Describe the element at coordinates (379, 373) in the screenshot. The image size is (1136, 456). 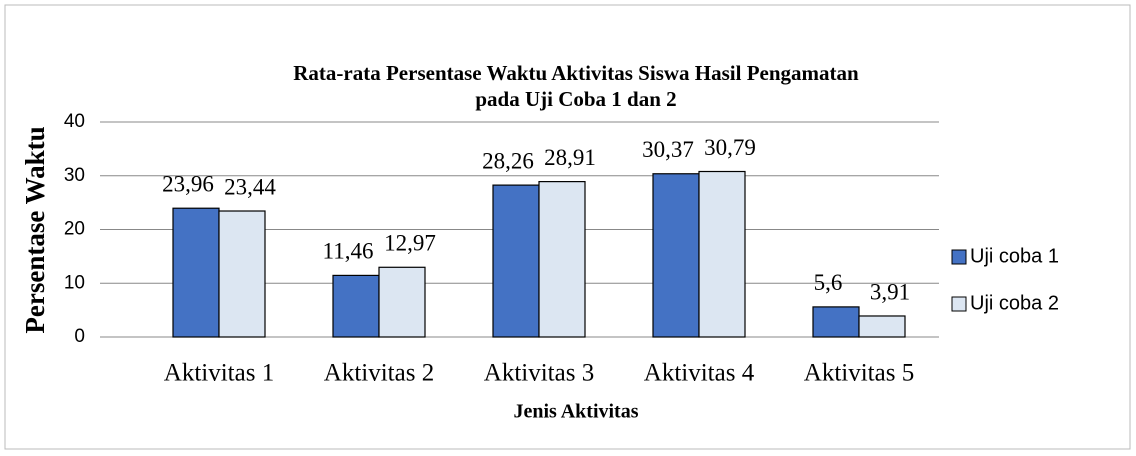
I see `x-tick-label: Aktivitas 2` at that location.